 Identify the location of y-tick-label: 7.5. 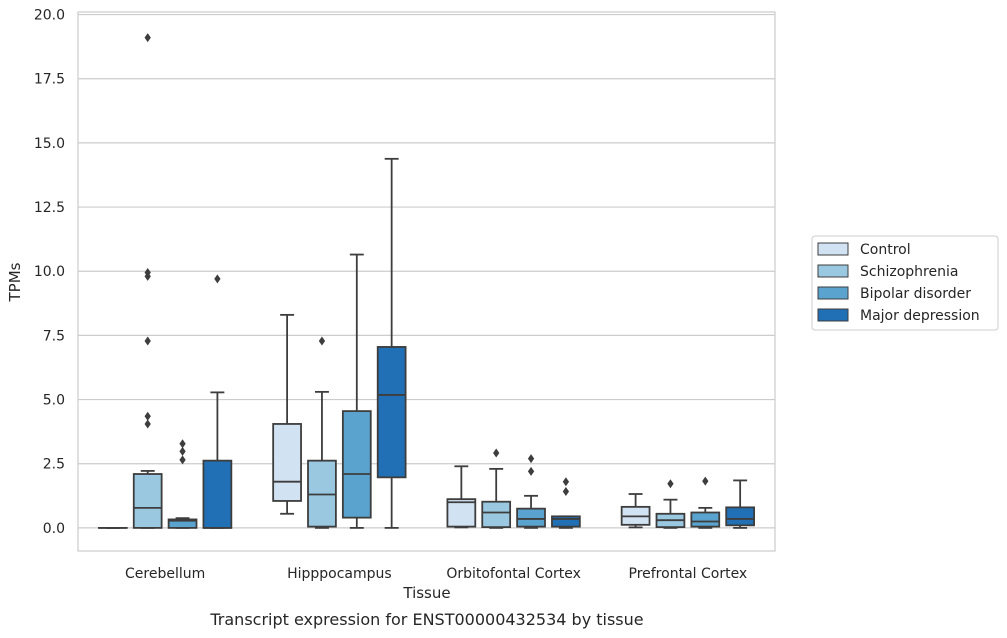
(54, 336).